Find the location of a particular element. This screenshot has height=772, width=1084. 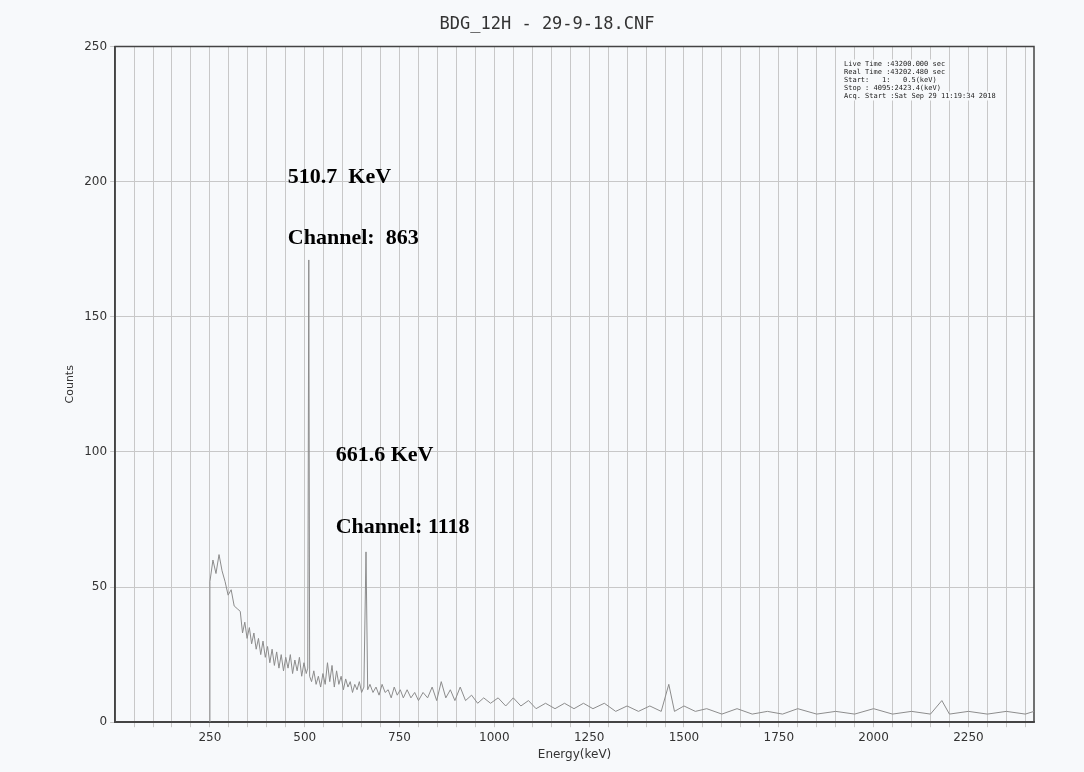

x-tick-label: 250 is located at coordinates (210, 736).